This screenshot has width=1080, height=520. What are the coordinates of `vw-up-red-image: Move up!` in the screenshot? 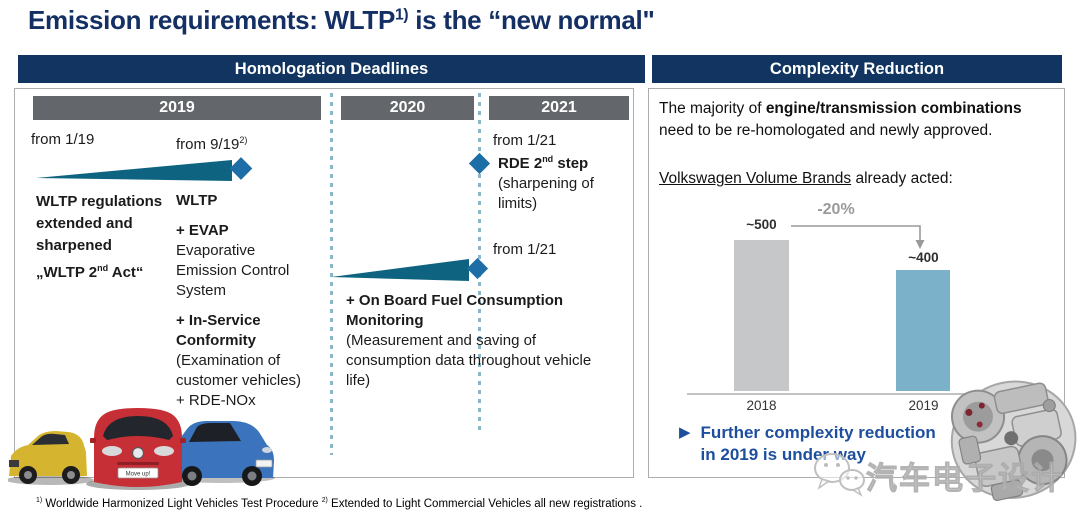 It's located at (138, 449).